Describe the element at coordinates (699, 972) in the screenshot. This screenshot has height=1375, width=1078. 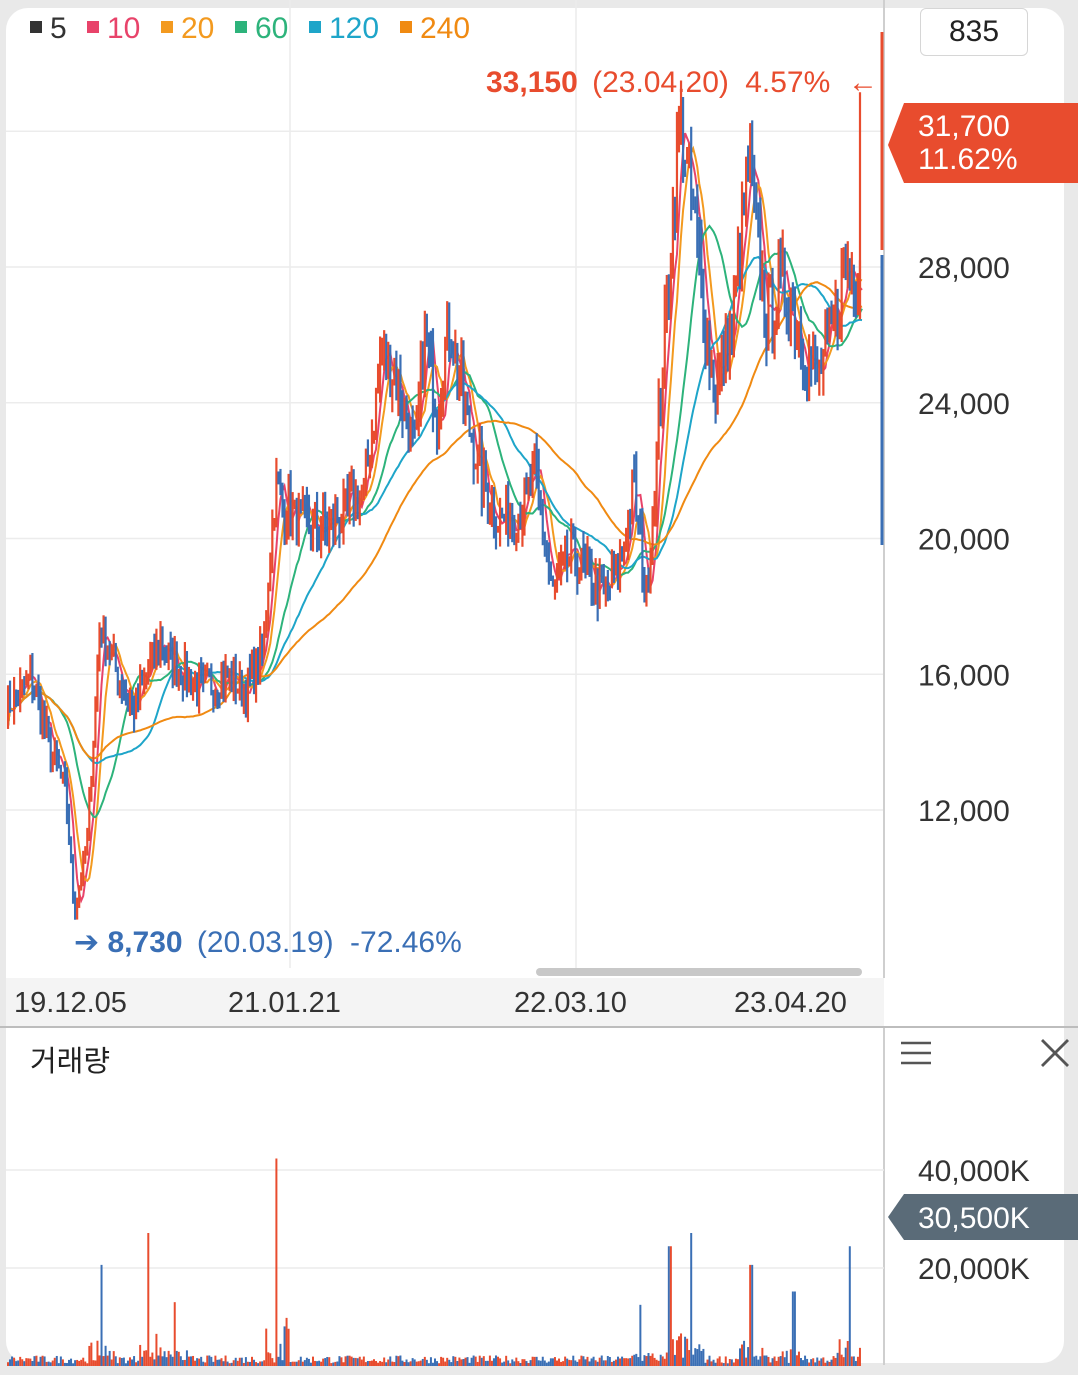
I see `scrollbar-thumb` at that location.